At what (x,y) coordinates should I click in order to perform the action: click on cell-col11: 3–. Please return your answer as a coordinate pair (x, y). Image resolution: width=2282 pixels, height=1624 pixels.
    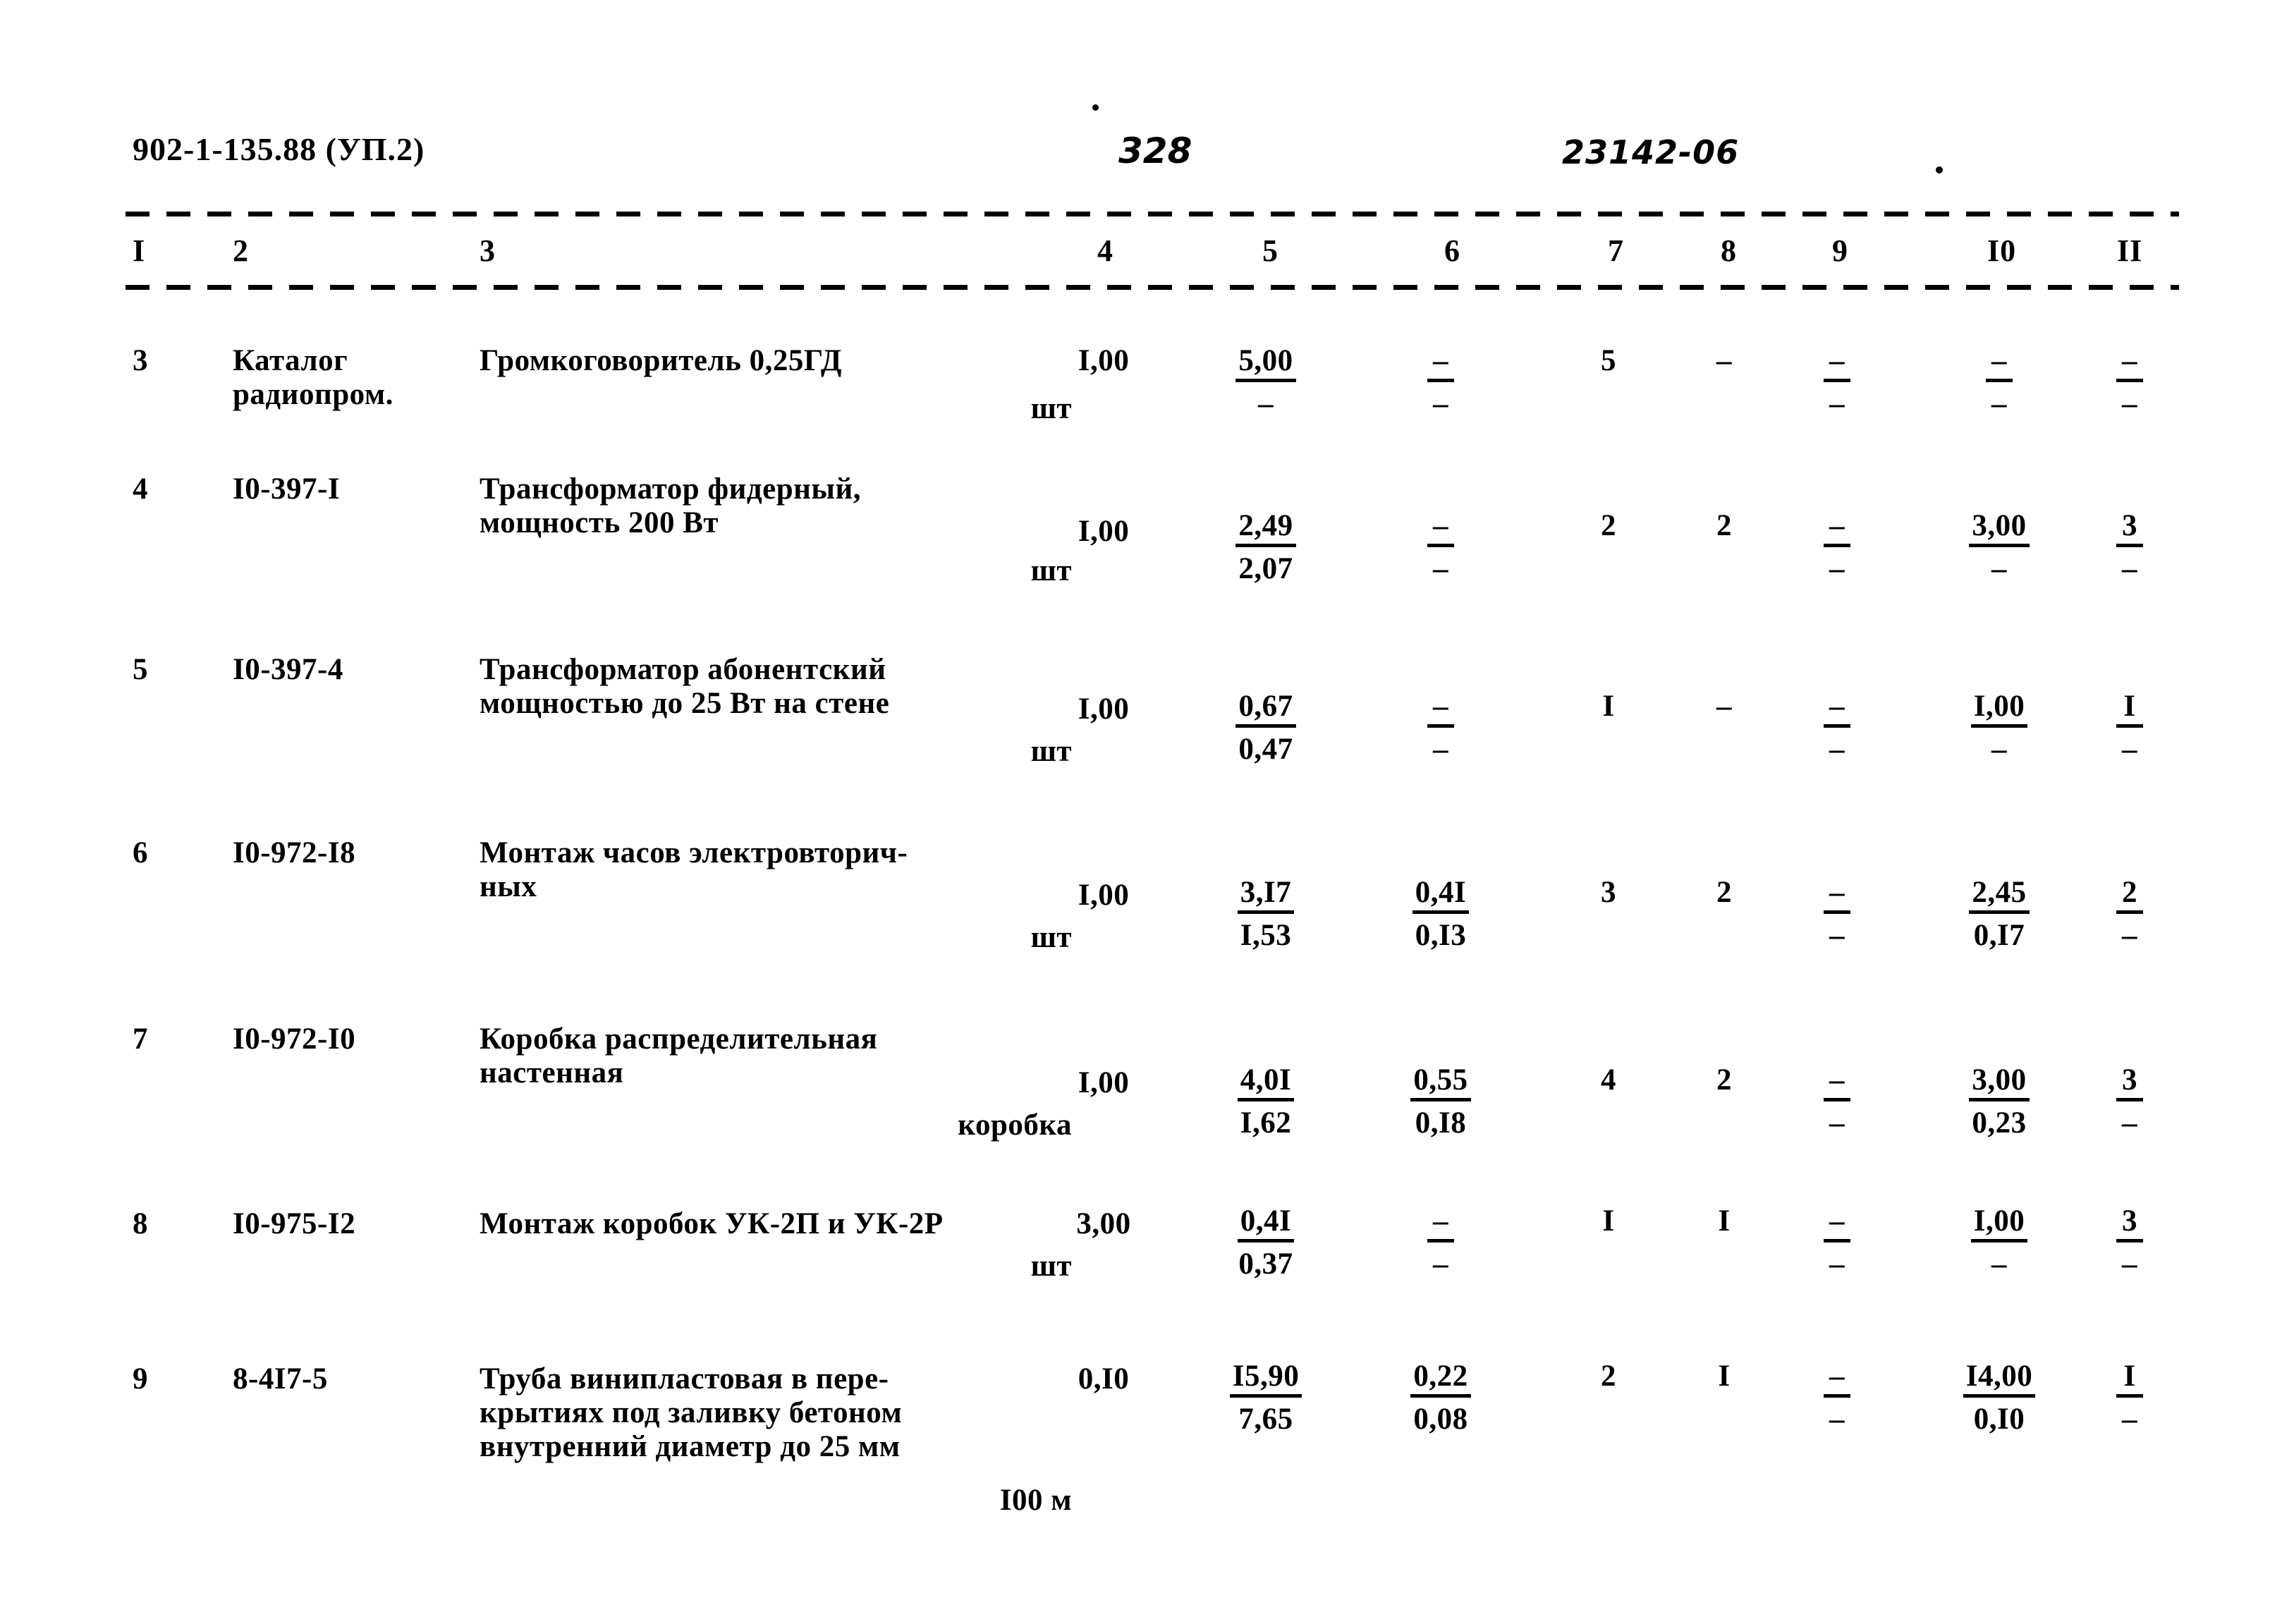
    Looking at the image, I should click on (2129, 547).